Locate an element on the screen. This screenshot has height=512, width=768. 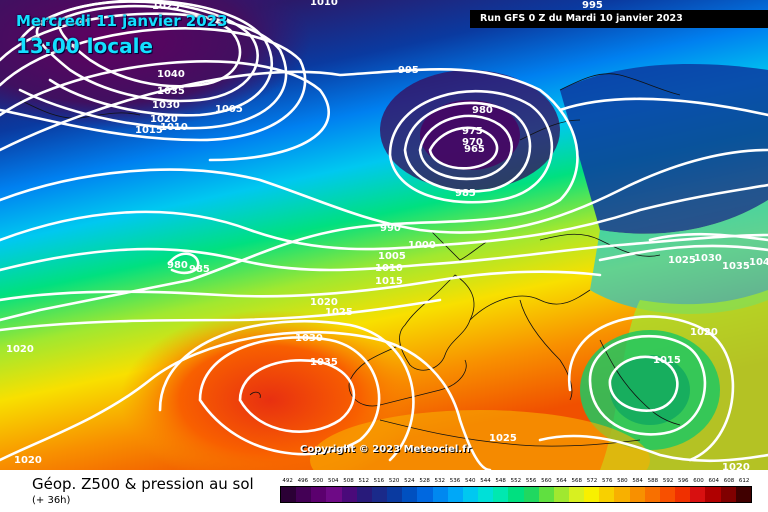
legend-label: 540 is located at coordinates (470, 481).